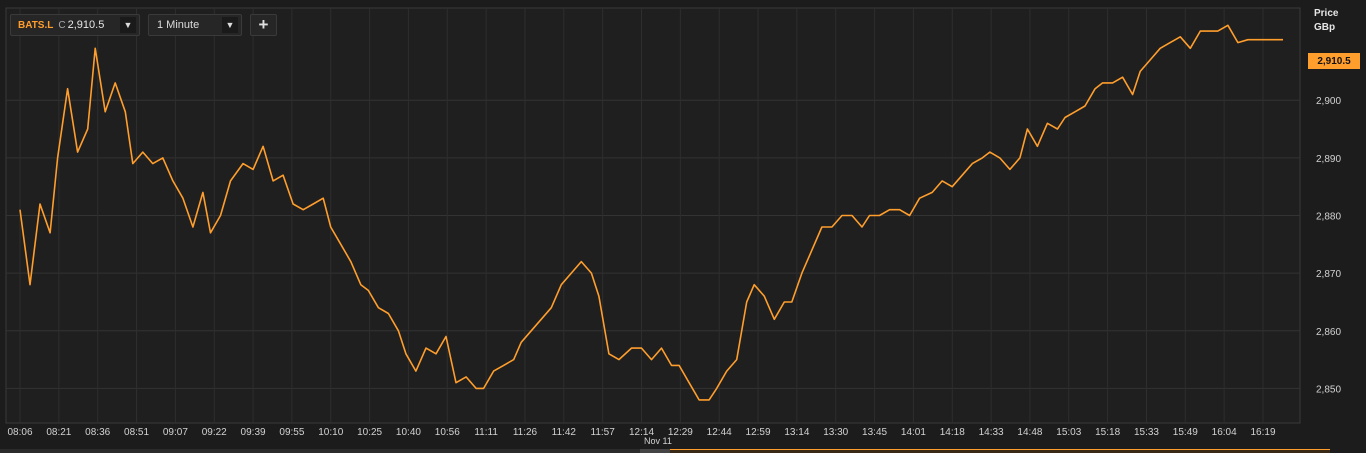  What do you see at coordinates (1068, 432) in the screenshot?
I see `x-tick-label: 15:03` at bounding box center [1068, 432].